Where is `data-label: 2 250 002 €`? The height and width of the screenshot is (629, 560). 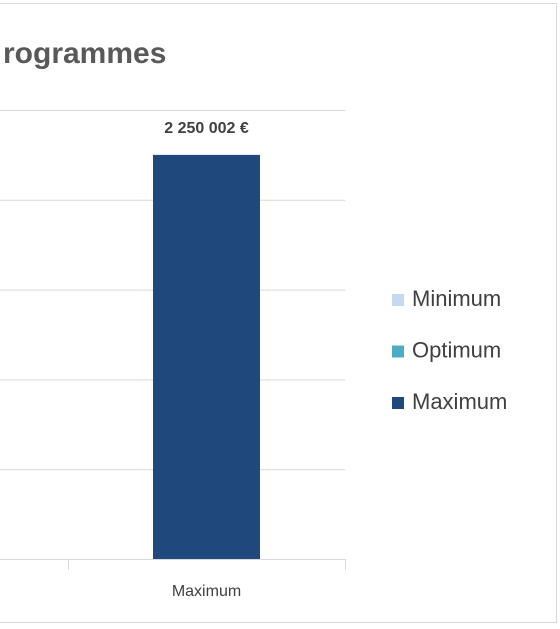 data-label: 2 250 002 € is located at coordinates (206, 128).